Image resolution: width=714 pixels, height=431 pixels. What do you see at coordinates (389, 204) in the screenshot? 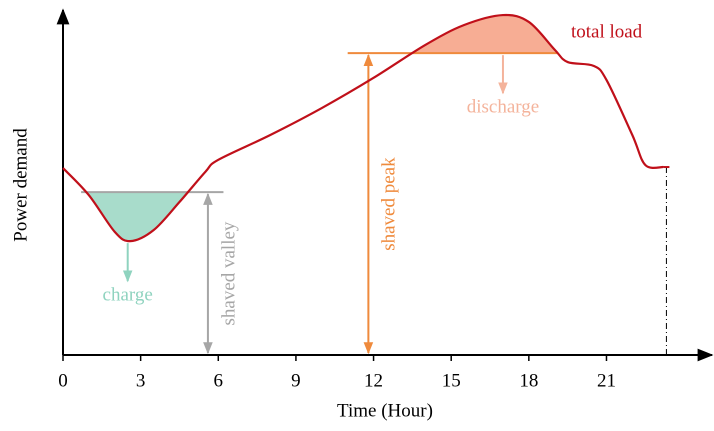
I see `shave-label: shaved peak` at bounding box center [389, 204].